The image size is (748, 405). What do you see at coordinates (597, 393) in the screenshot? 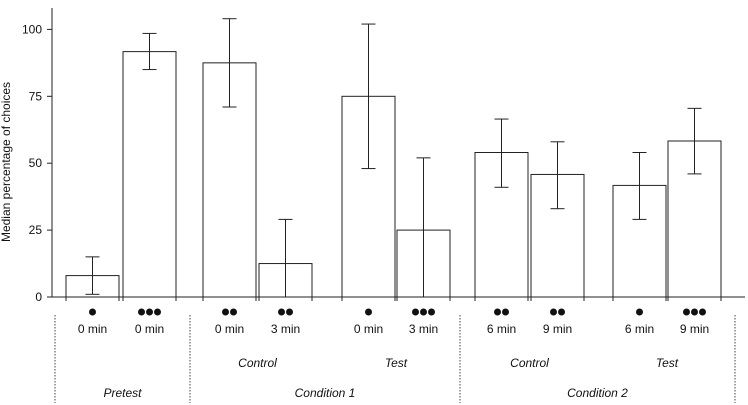
I see `group-label: Condition 2` at bounding box center [597, 393].